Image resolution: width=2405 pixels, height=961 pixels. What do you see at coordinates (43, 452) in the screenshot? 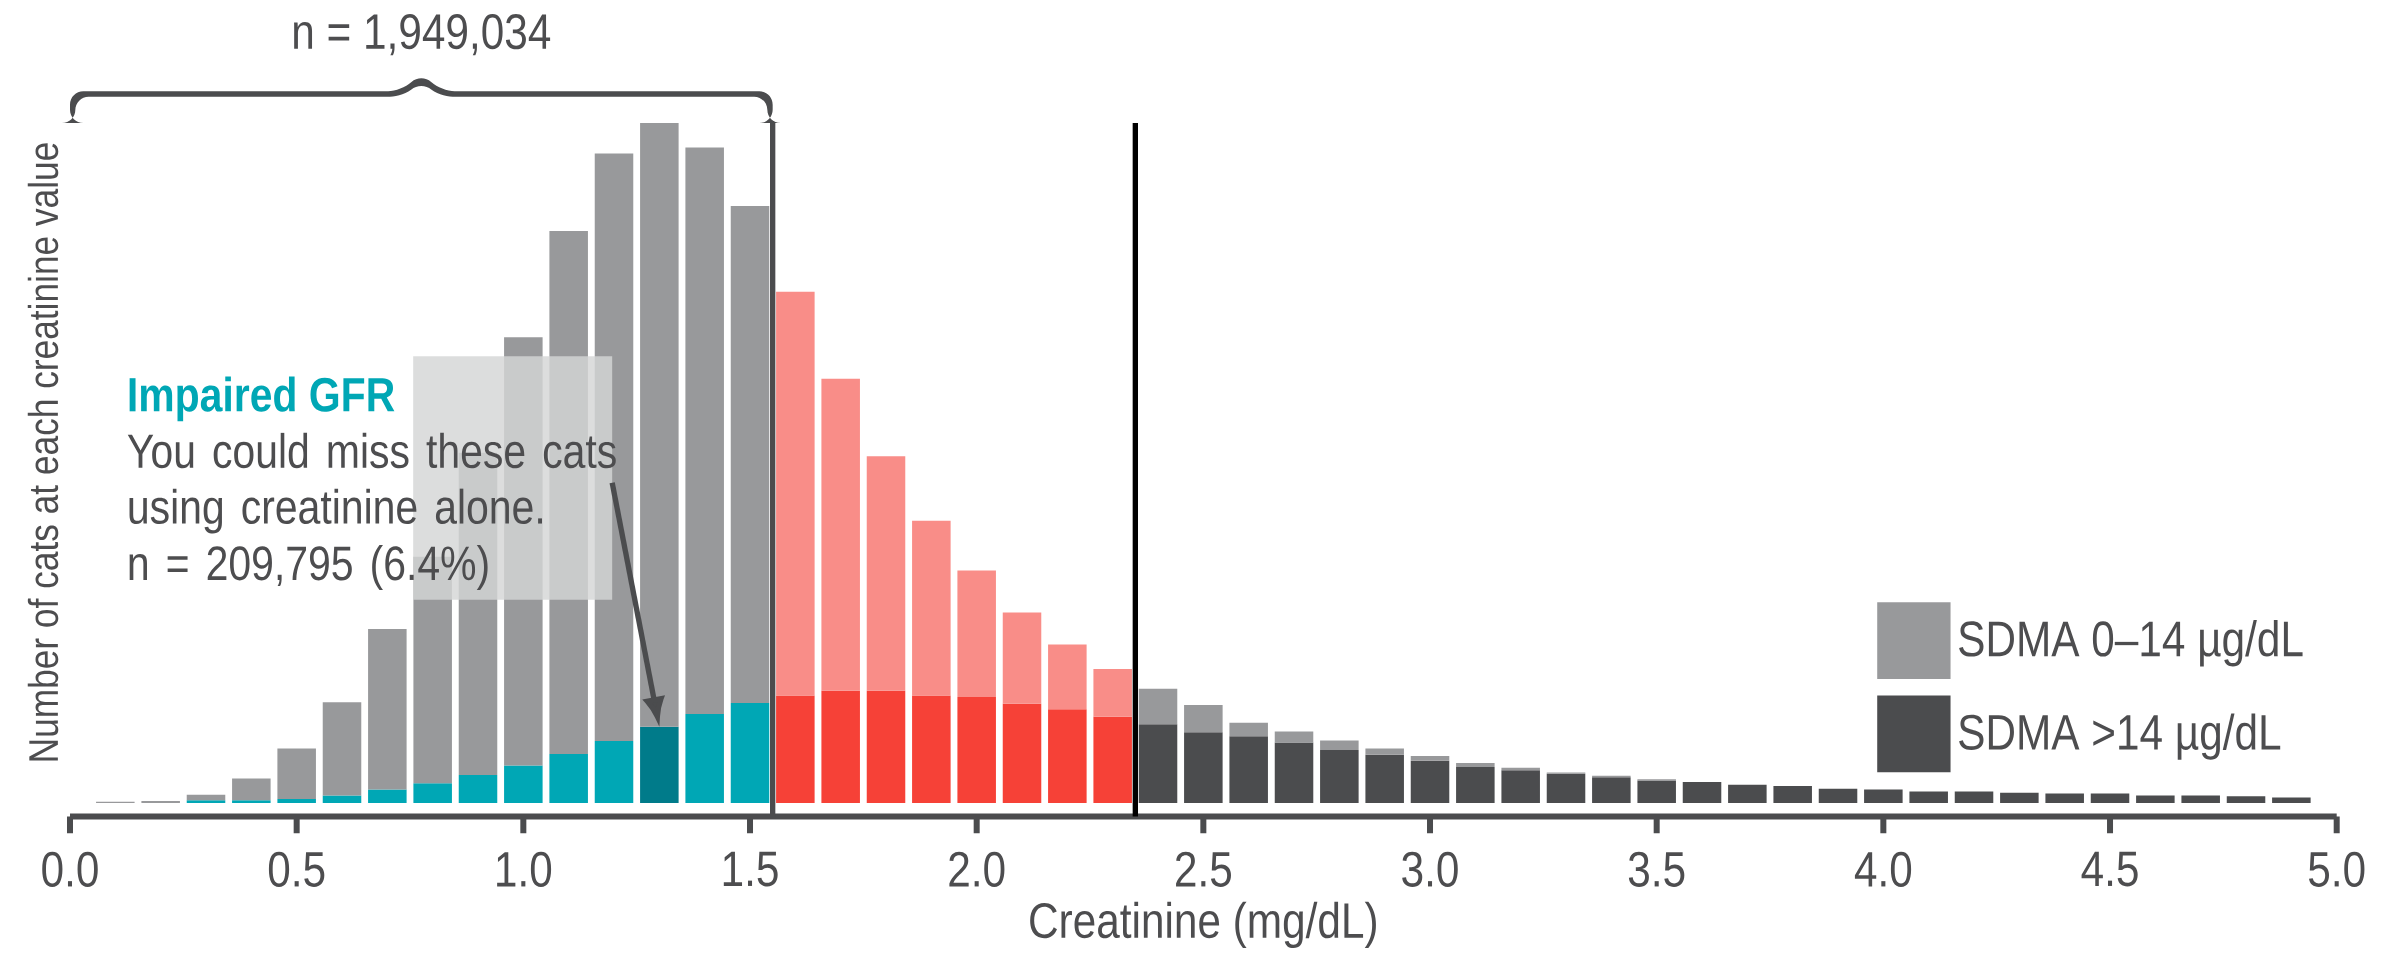
I see `y-axis-title: Number of cats at each creatinine value` at bounding box center [43, 452].